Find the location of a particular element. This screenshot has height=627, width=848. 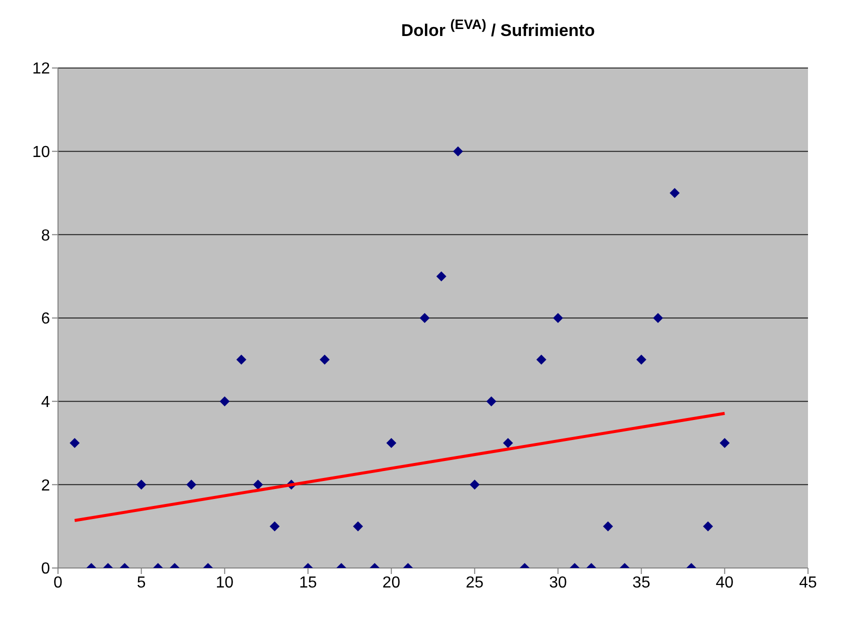

x-tick-label: 25 is located at coordinates (475, 583).